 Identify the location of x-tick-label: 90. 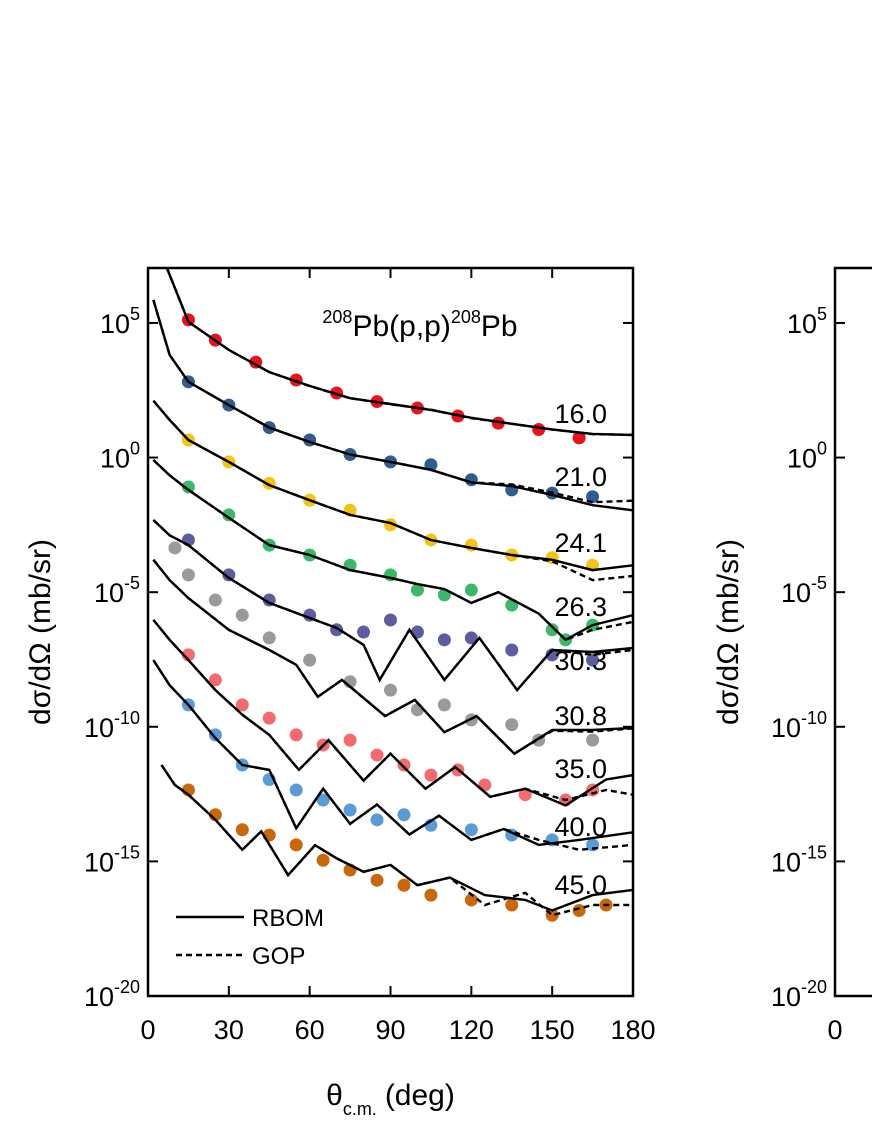
(390, 1030).